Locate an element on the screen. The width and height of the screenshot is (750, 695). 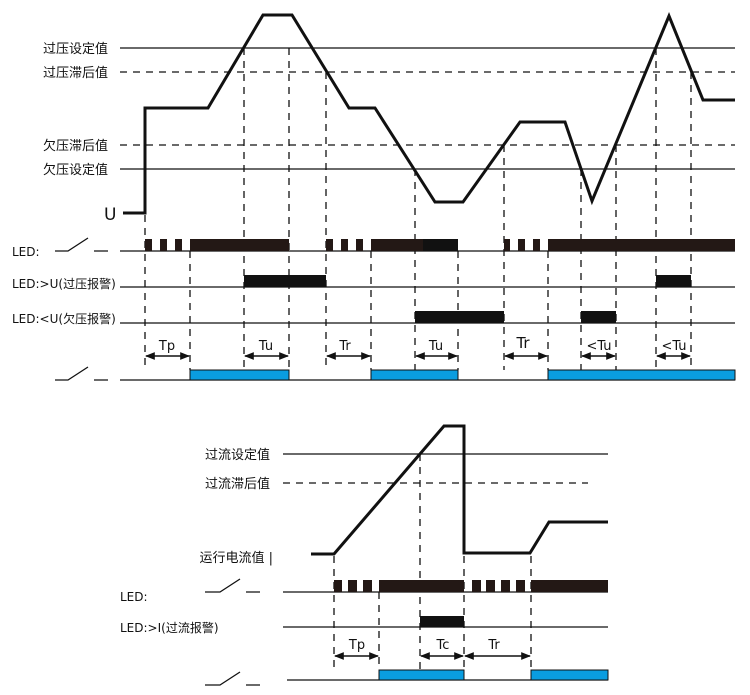
label-overvoltage-setpoint: 过压设定值 is located at coordinates (75, 49).